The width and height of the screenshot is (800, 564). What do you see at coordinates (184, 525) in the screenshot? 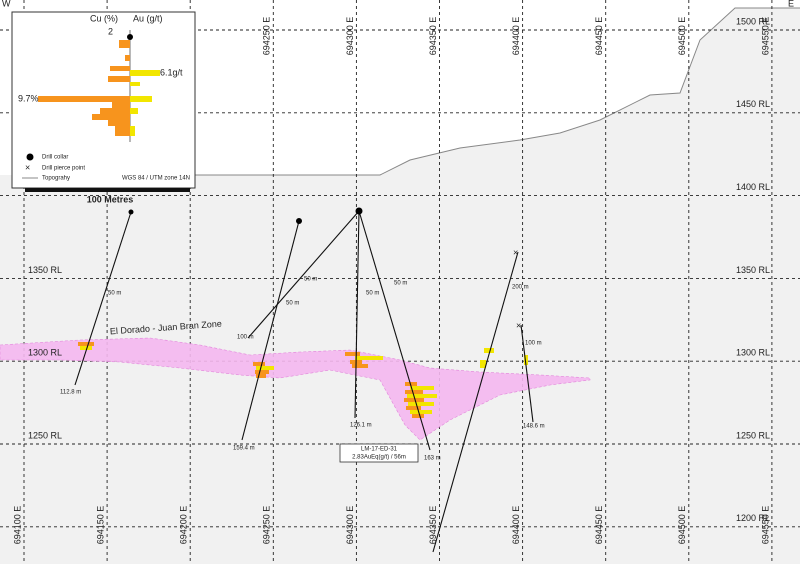
I see `easting-label: 694200 E` at bounding box center [184, 525].